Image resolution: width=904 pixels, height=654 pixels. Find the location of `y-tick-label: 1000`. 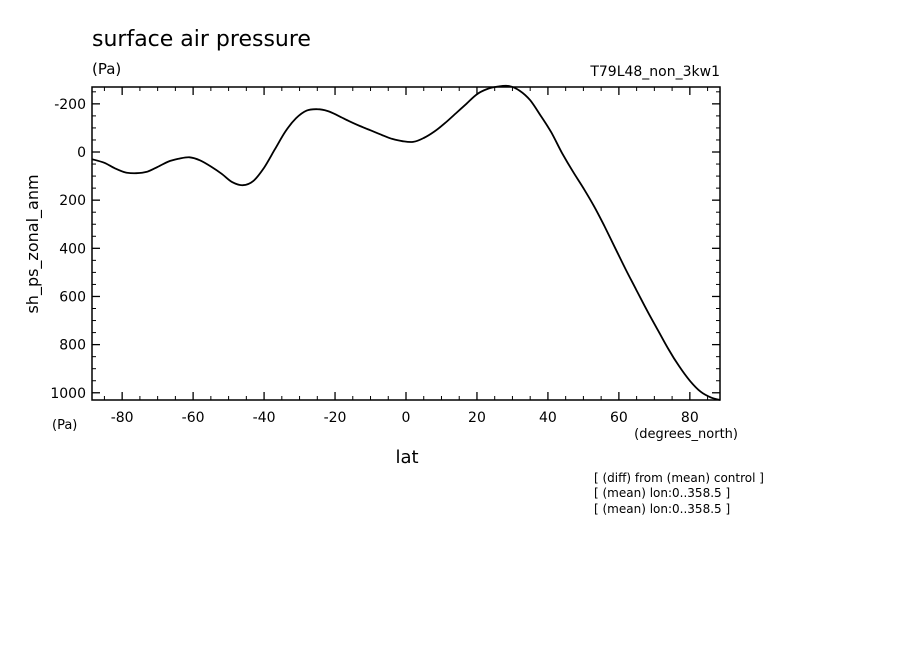

y-tick-label: 1000 is located at coordinates (68, 394).